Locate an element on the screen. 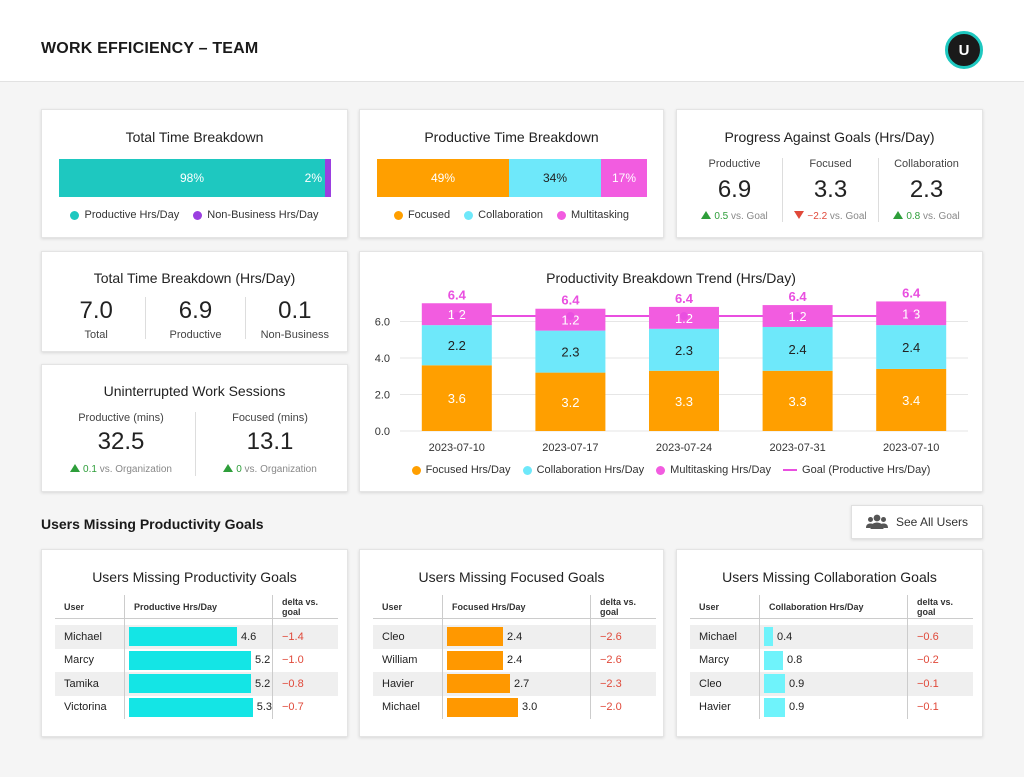 Image resolution: width=1024 pixels, height=777 pixels. segment-label: 17% is located at coordinates (624, 178).